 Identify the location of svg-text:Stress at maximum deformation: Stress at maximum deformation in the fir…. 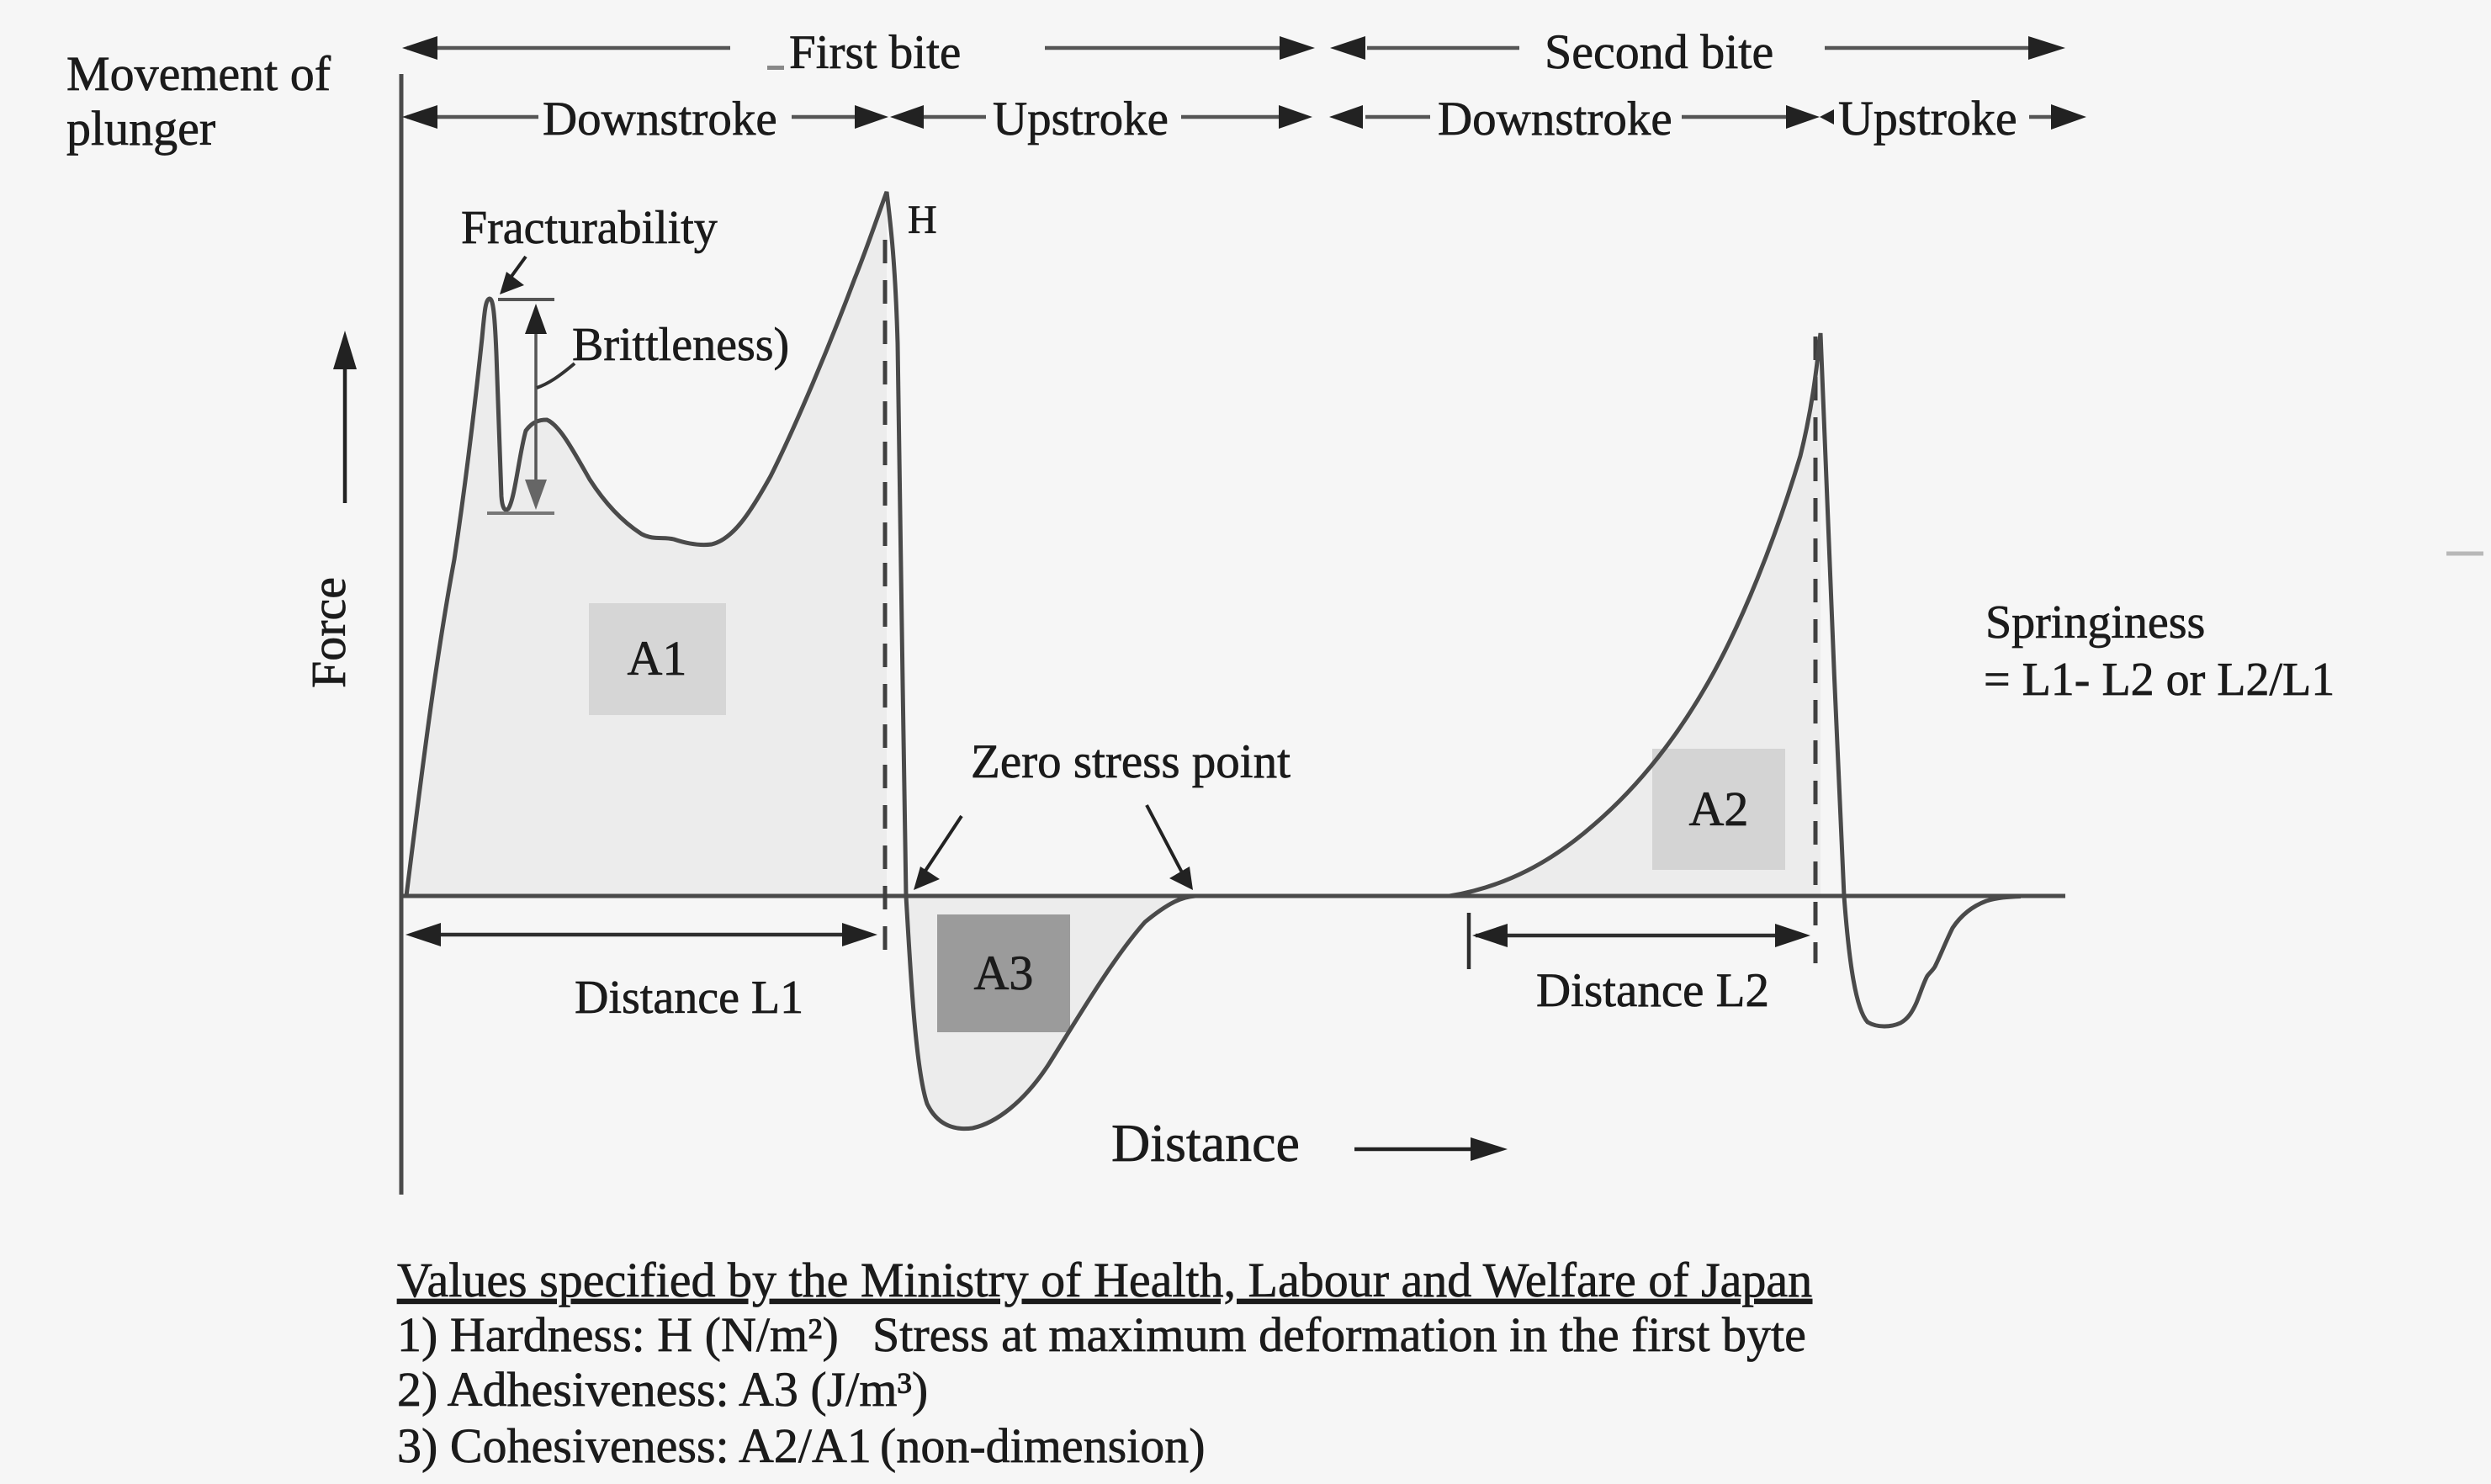
(1339, 1334).